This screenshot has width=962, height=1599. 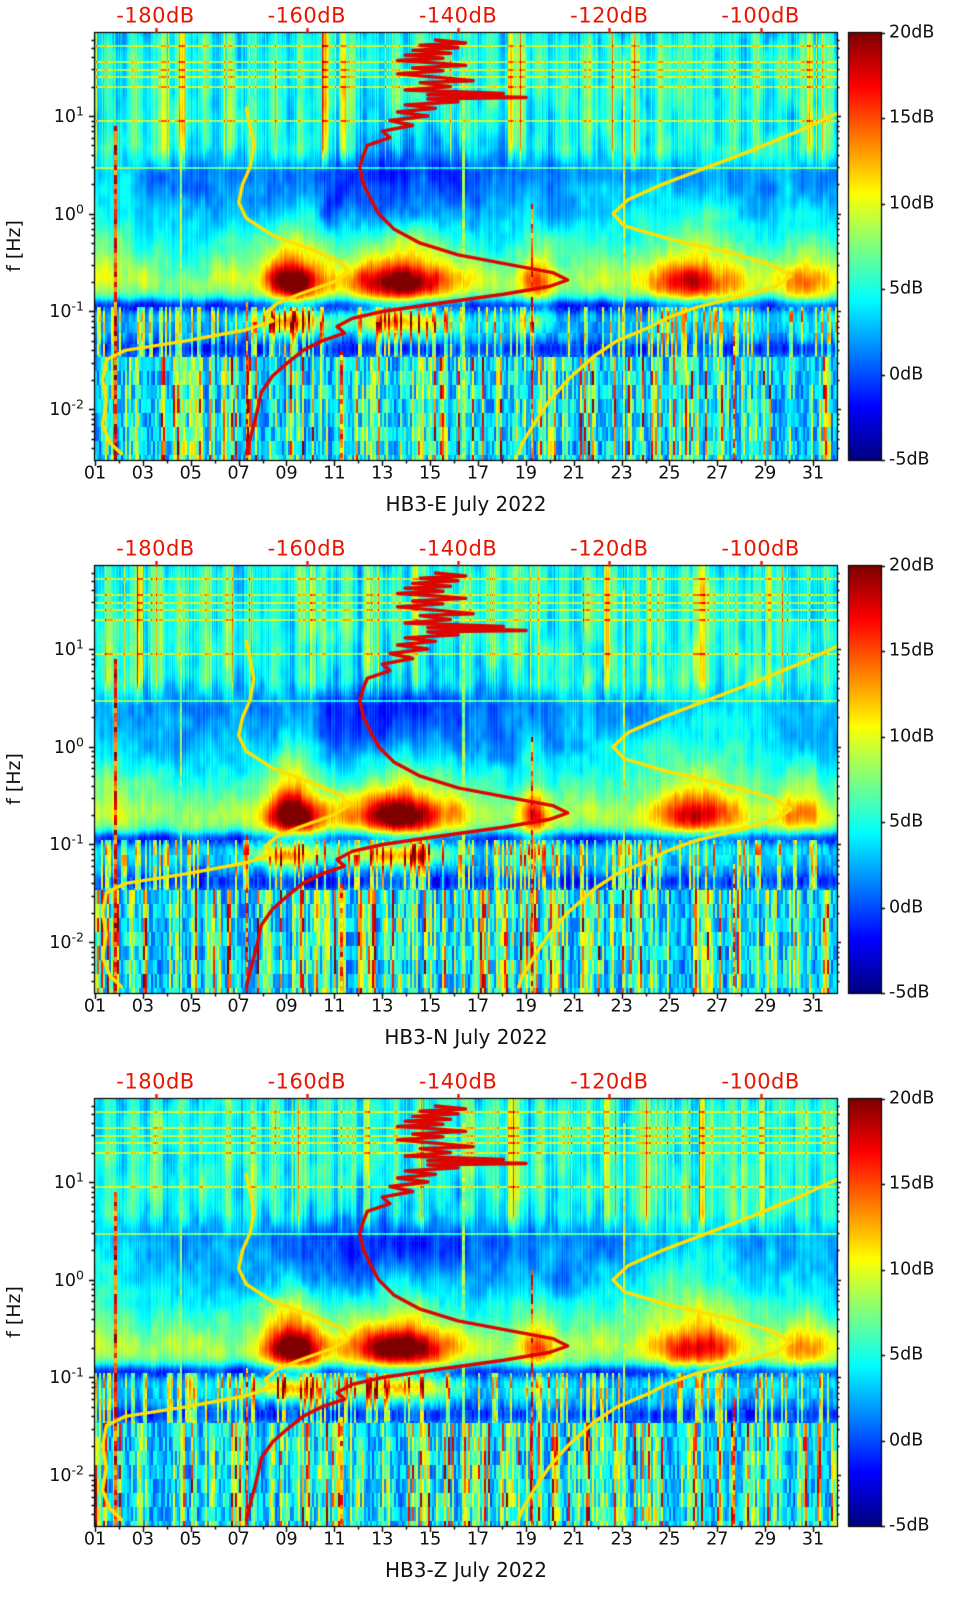 What do you see at coordinates (912, 117) in the screenshot?
I see `colorbar-tick-label: 15dB` at bounding box center [912, 117].